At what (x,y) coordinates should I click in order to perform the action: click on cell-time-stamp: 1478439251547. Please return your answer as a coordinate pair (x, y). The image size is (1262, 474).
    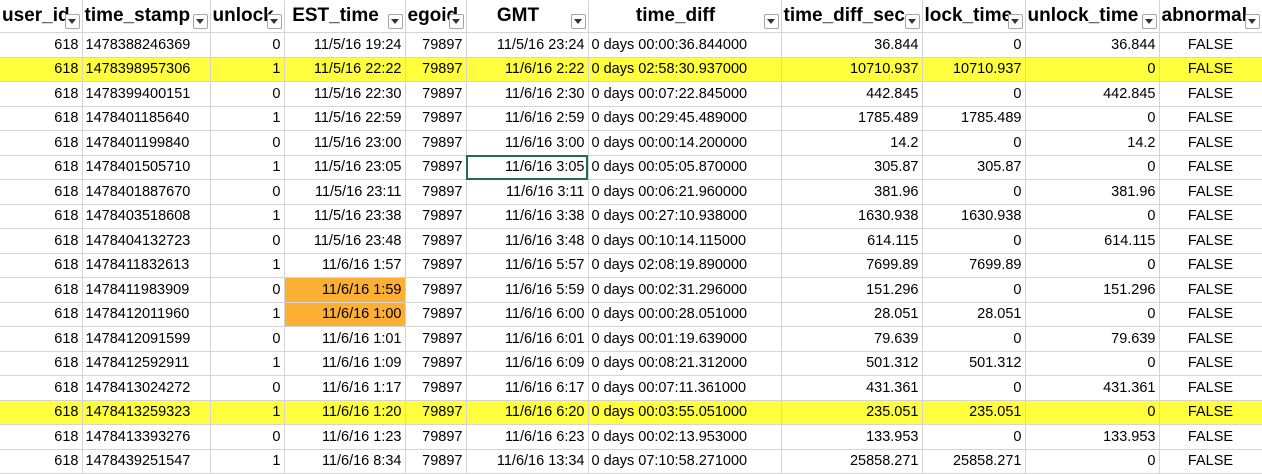
    Looking at the image, I should click on (146, 461).